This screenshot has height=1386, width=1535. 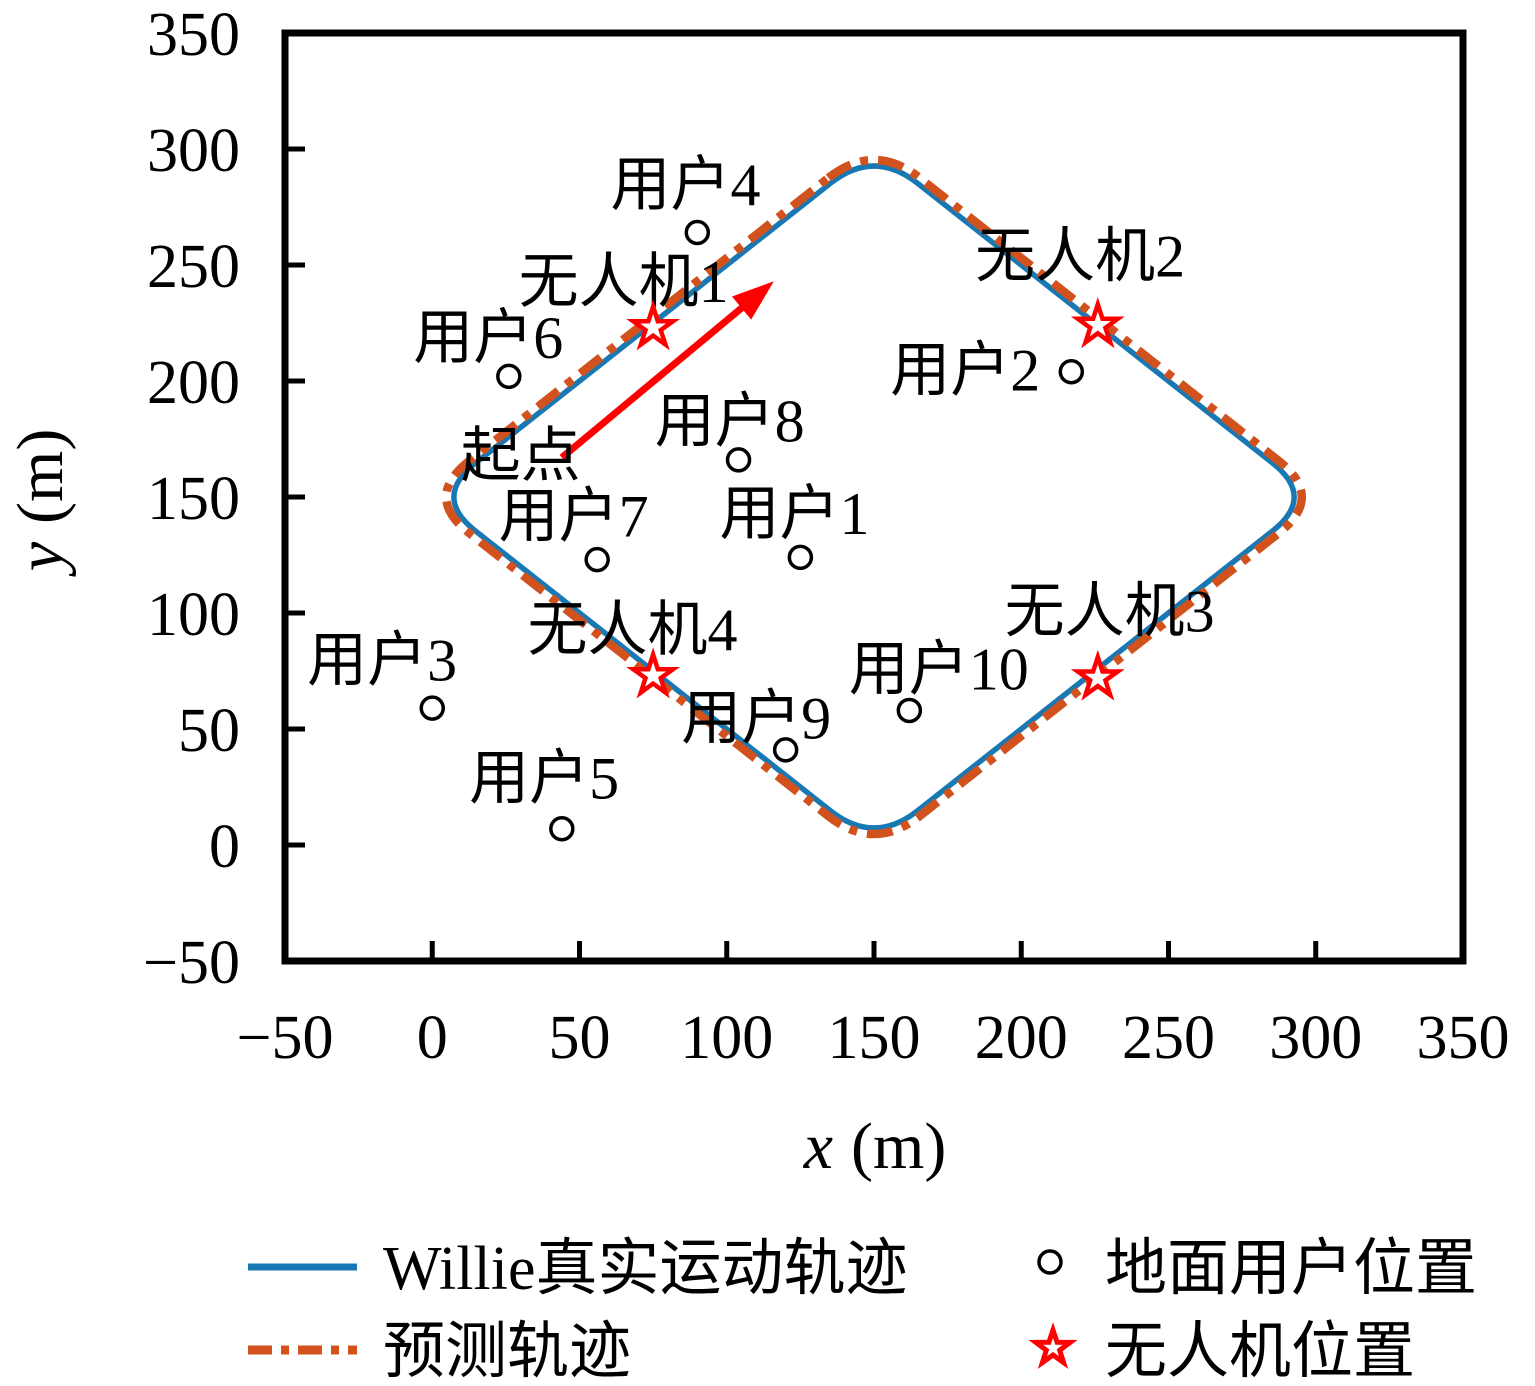 I want to click on legend-label-uav-positions: 无人机位置, so click(x=1260, y=1352).